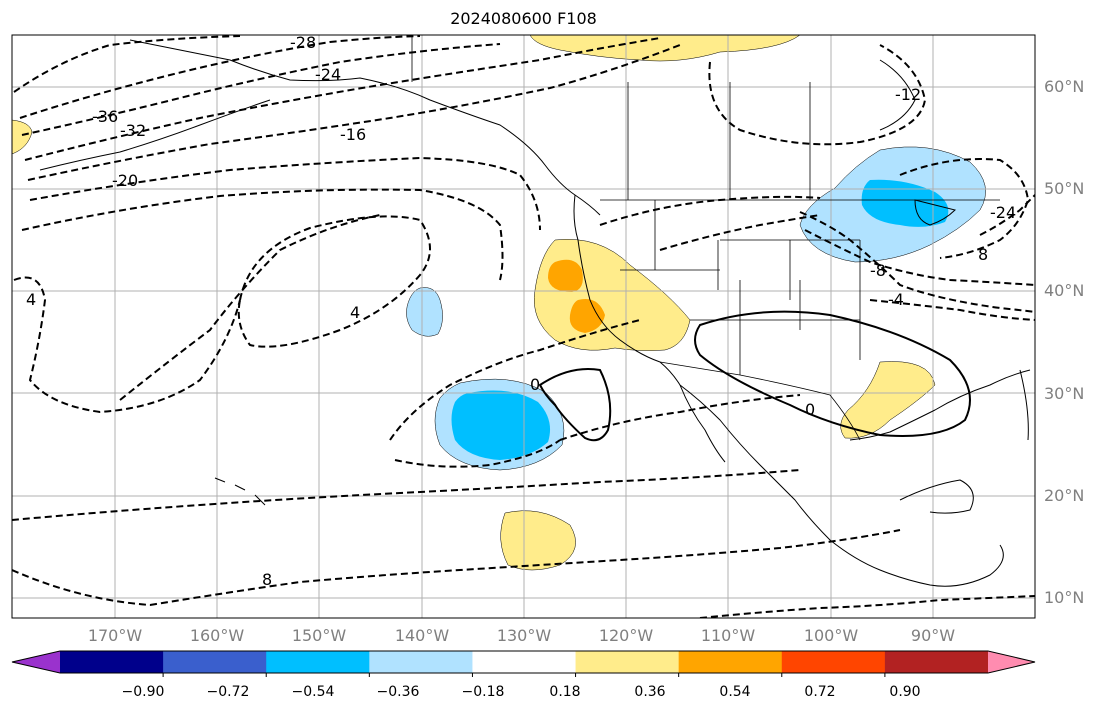 This screenshot has width=1105, height=712. I want to click on contour-label: -32, so click(133, 130).